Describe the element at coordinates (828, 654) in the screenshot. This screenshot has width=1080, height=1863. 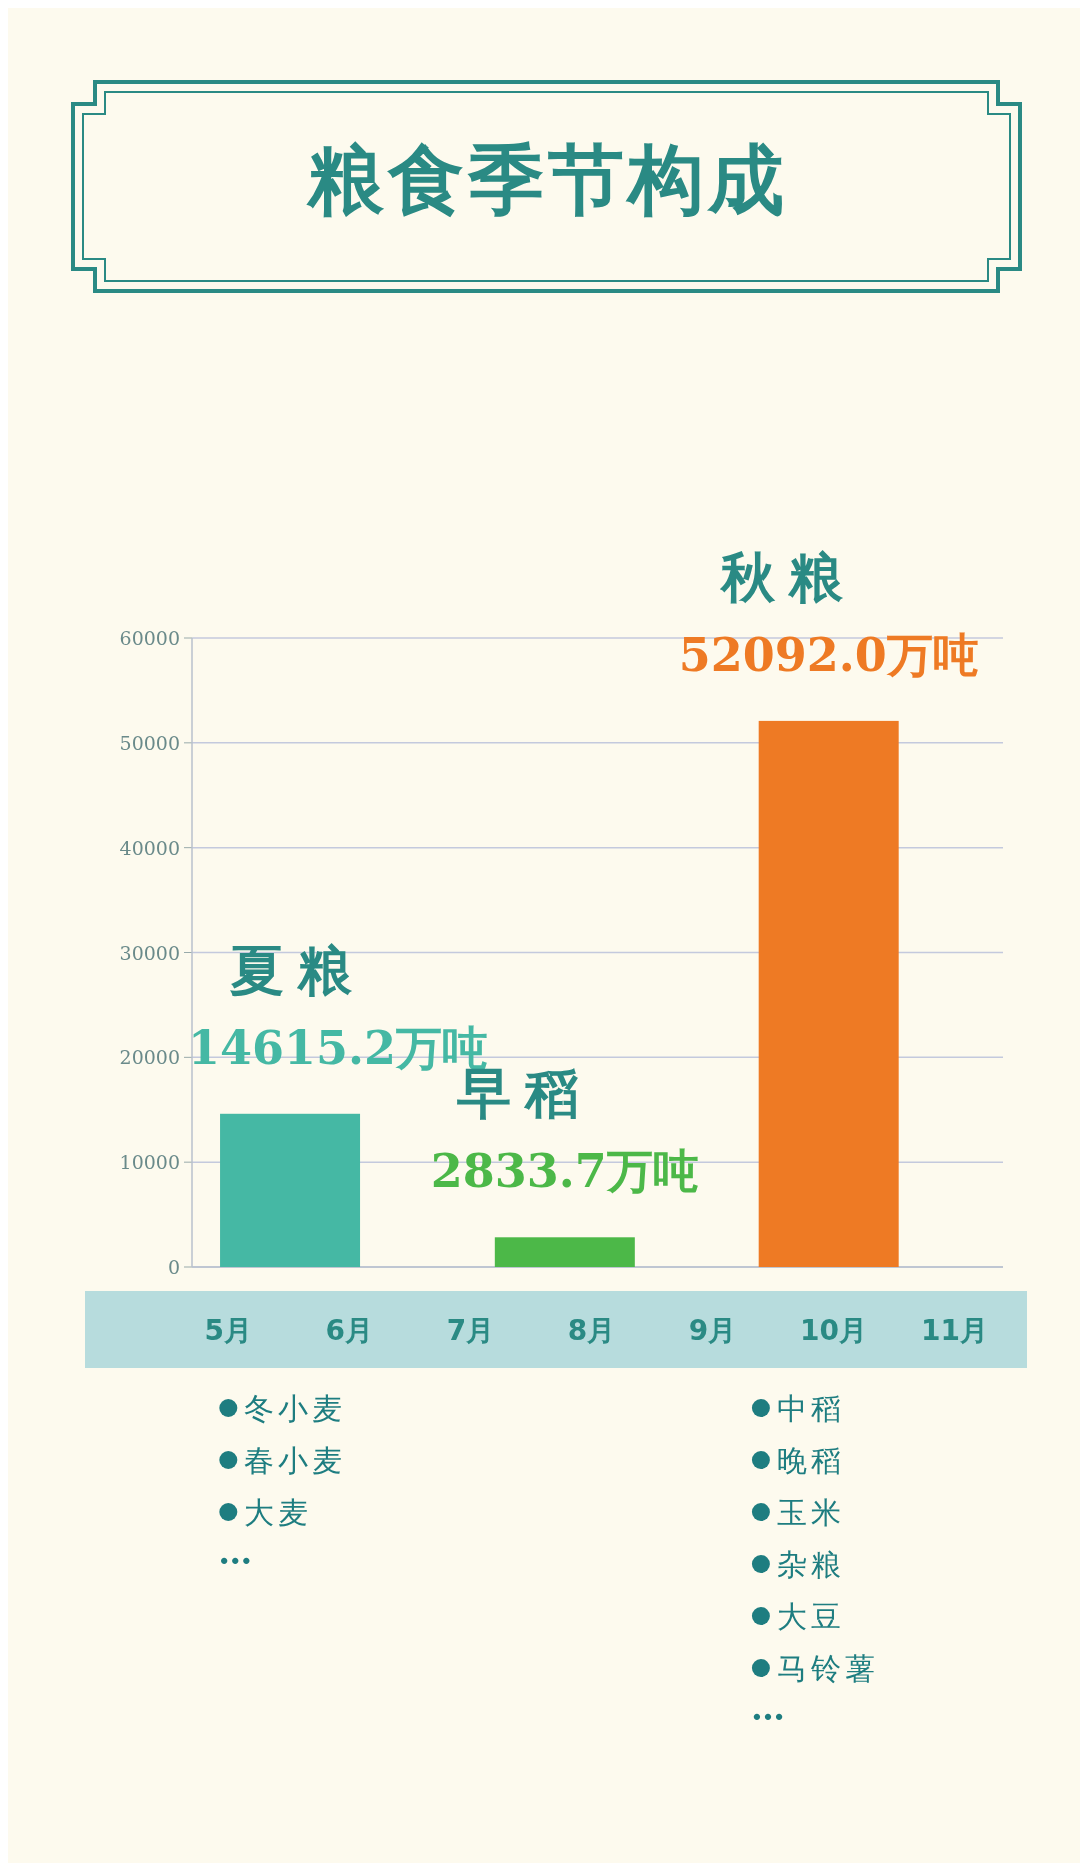
I see `data-label: 52092.0万吨` at that location.